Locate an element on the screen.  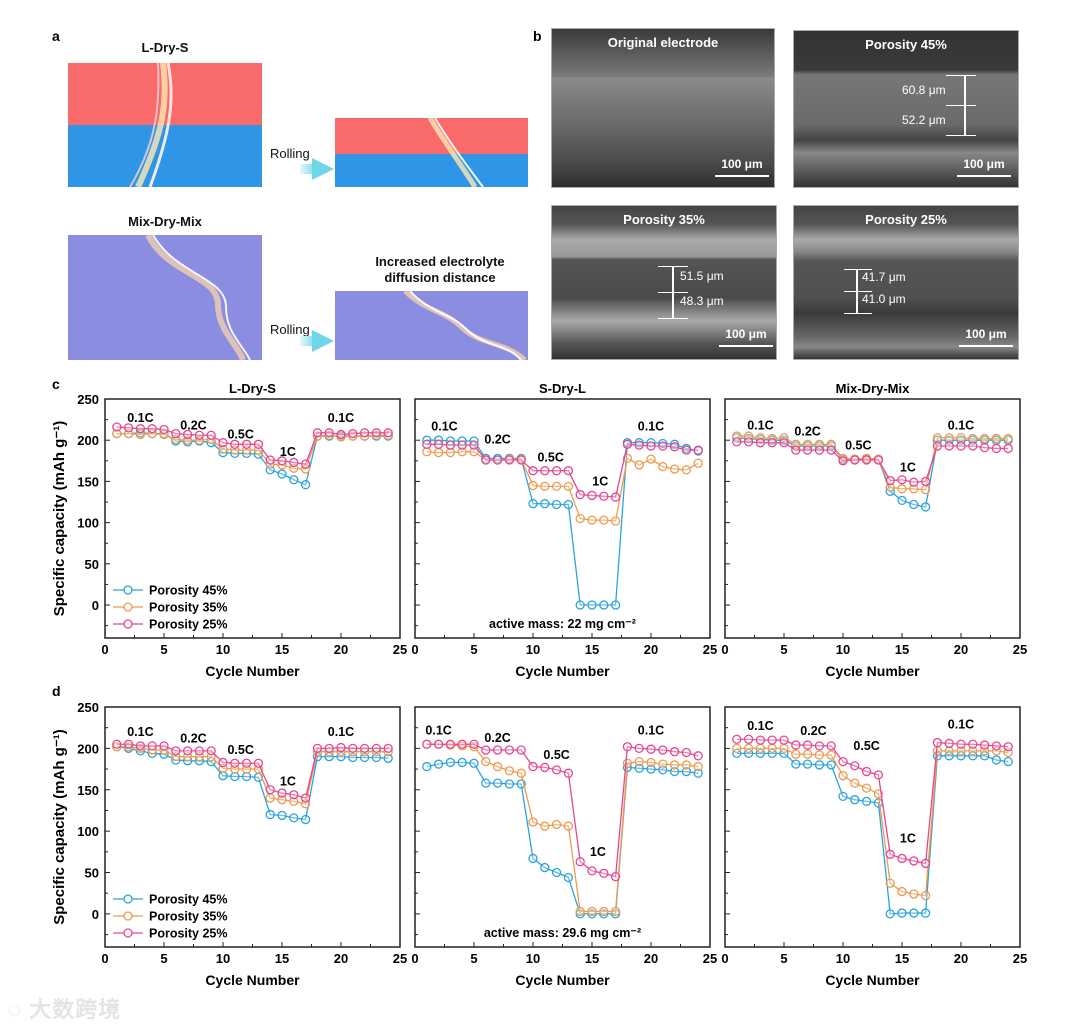
scale-bar is located at coordinates (742, 176).